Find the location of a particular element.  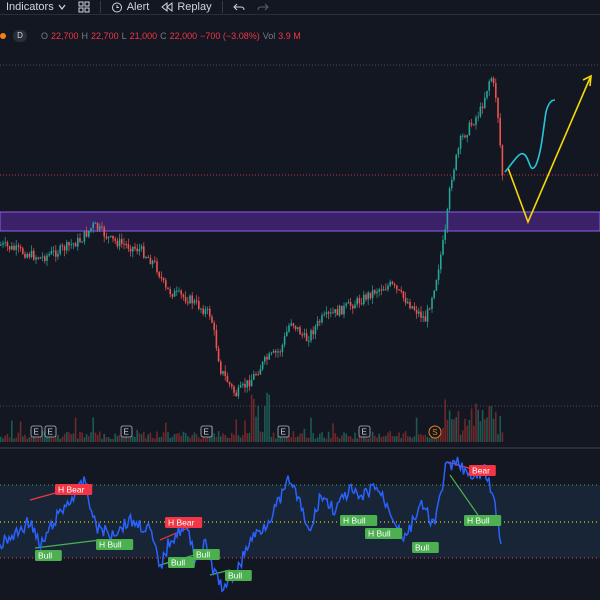

interval-badge: D is located at coordinates (20, 36).